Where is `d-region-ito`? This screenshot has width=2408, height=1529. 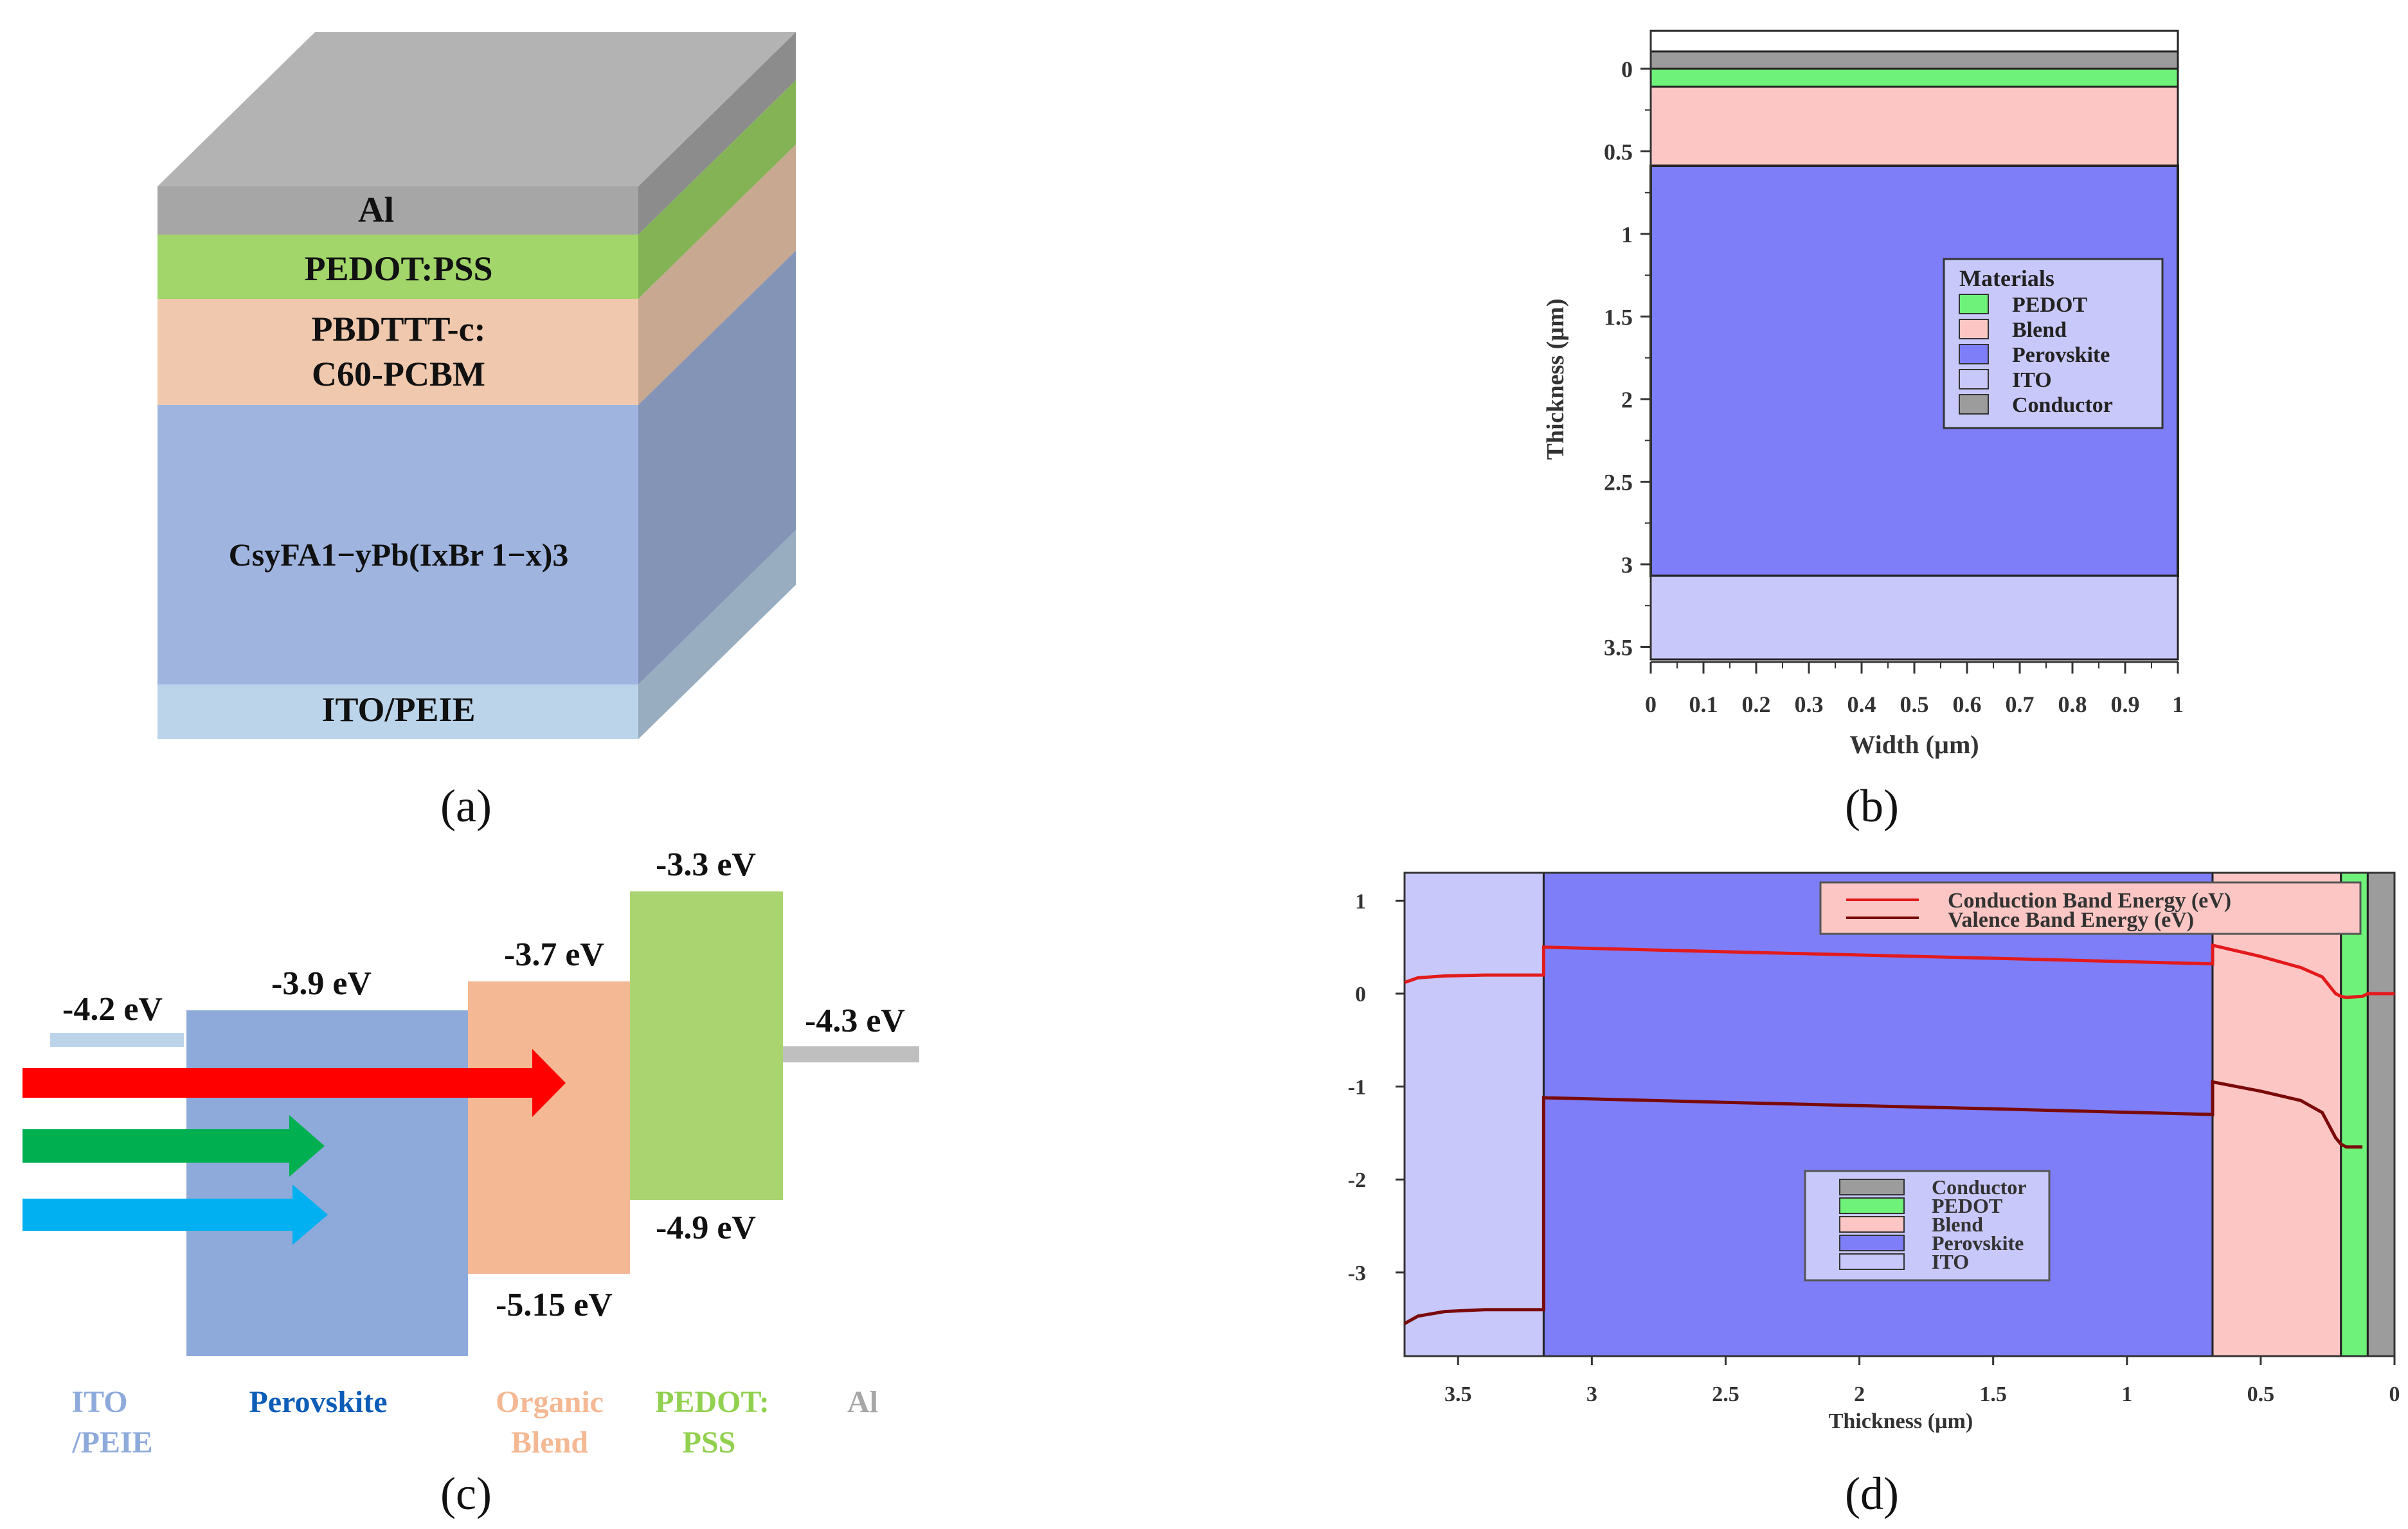
d-region-ito is located at coordinates (1474, 1114).